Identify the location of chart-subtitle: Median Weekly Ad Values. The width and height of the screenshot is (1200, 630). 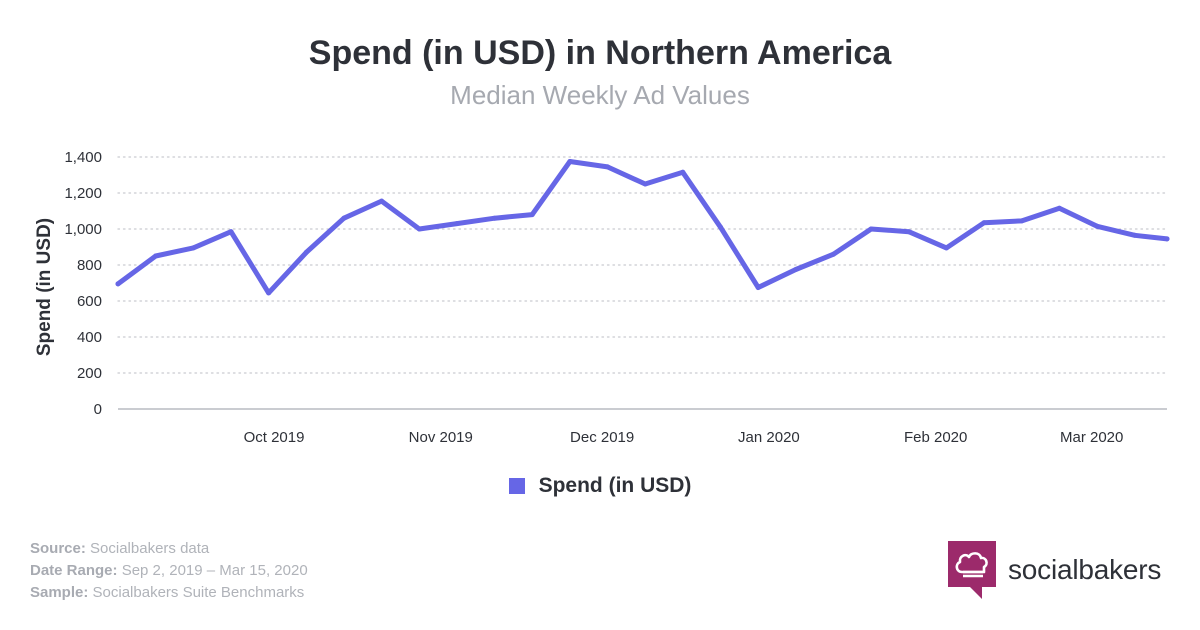
(600, 95).